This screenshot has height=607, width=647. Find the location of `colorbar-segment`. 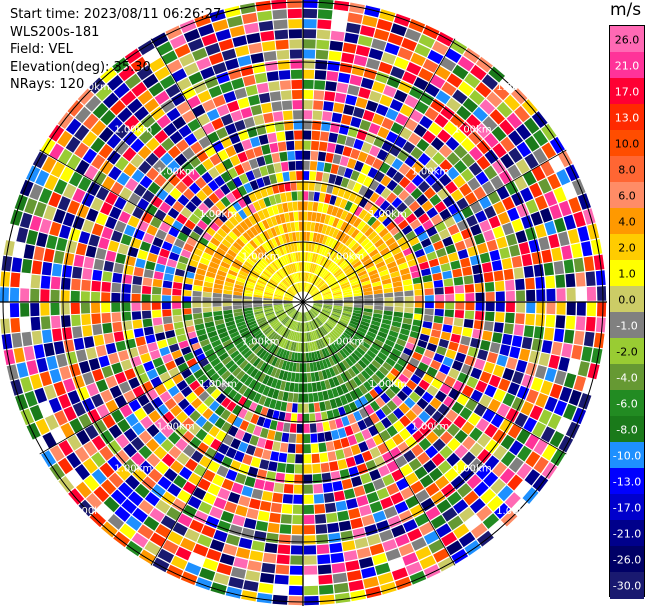

colorbar-segment is located at coordinates (627, 273).